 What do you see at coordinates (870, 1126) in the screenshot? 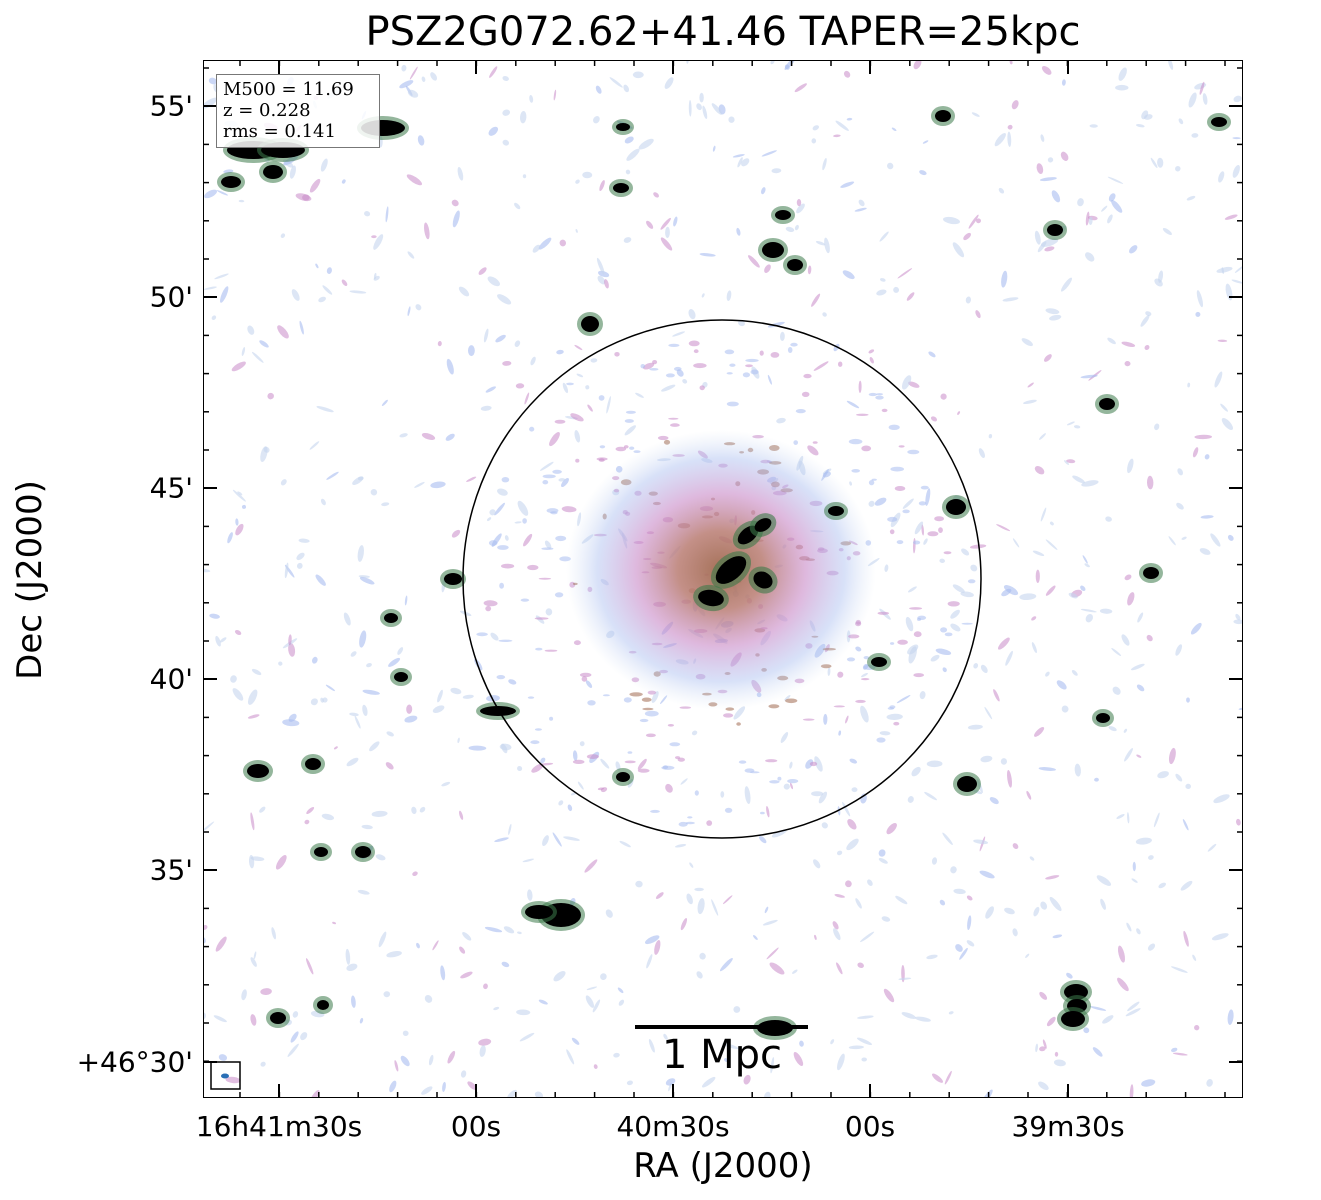
I see `x-tick-label: 00s` at bounding box center [870, 1126].